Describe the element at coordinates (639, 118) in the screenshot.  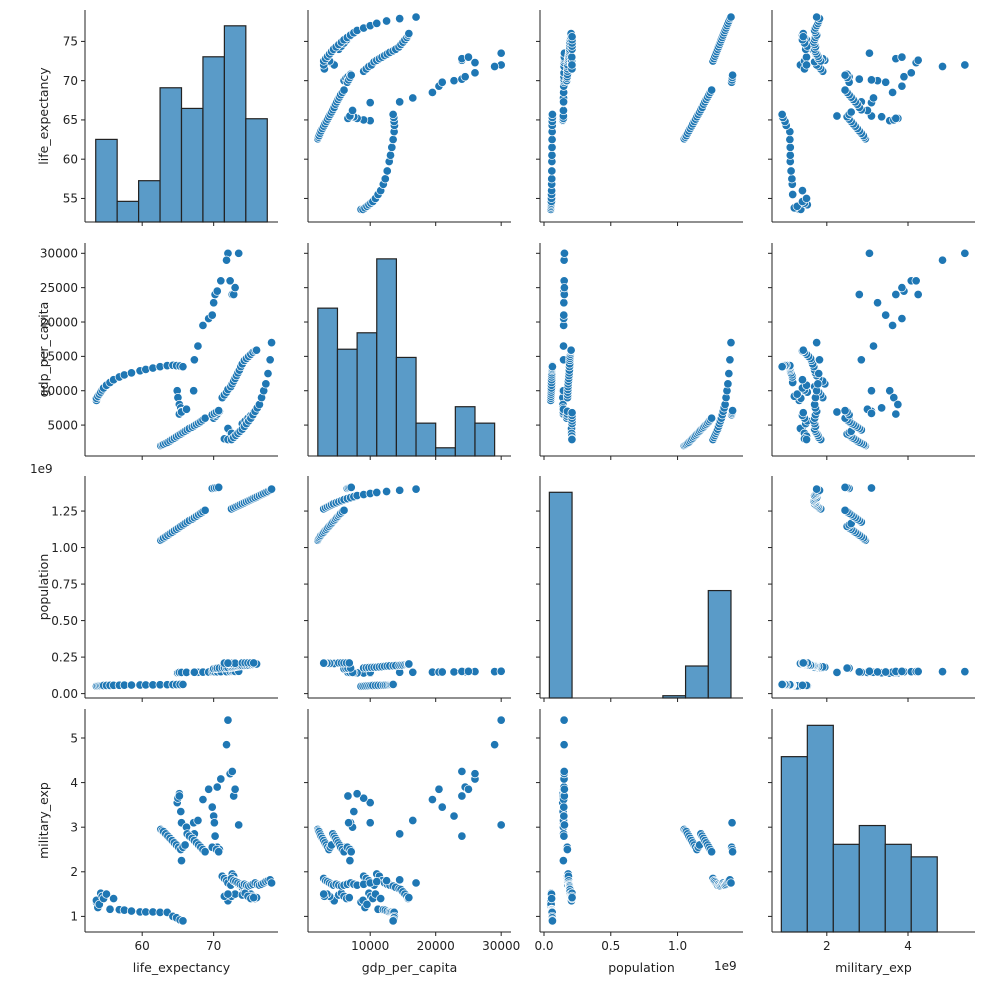
I see `panel-life_expectancy-vs-population` at that location.